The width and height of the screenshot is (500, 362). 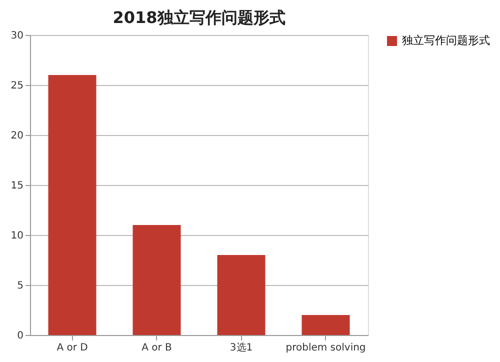 What do you see at coordinates (17, 186) in the screenshot?
I see `y-tick-label: 15` at bounding box center [17, 186].